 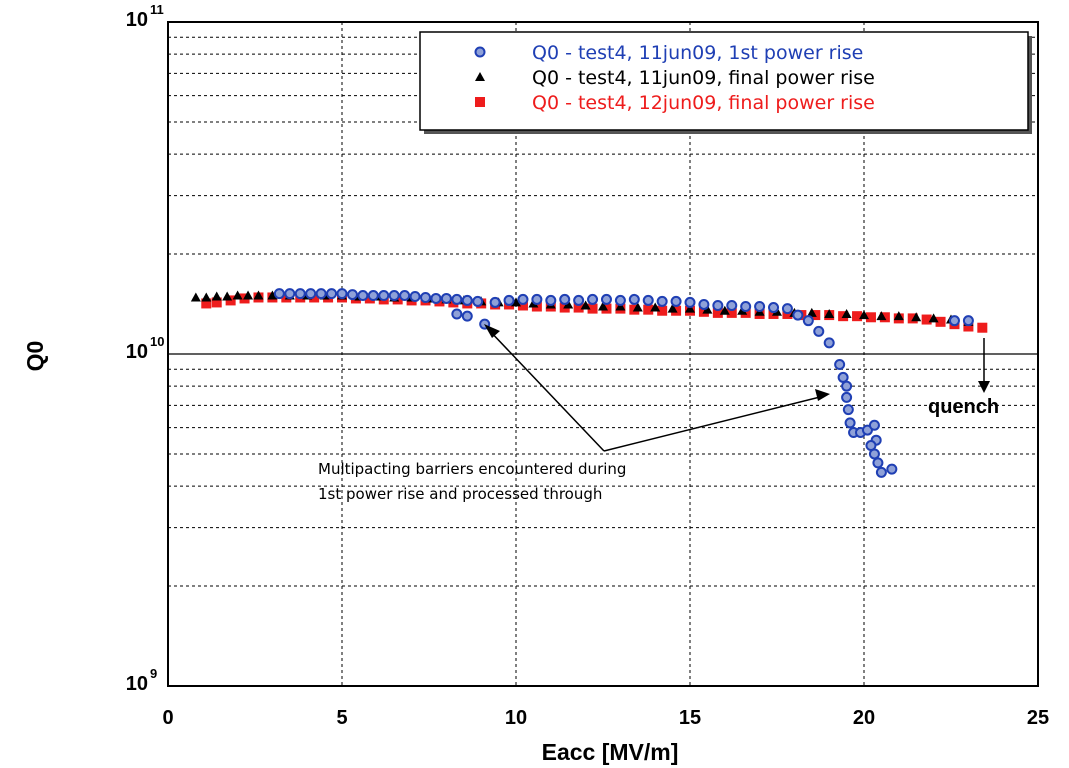 I want to click on y-axis-label: Q0, so click(x=35, y=356).